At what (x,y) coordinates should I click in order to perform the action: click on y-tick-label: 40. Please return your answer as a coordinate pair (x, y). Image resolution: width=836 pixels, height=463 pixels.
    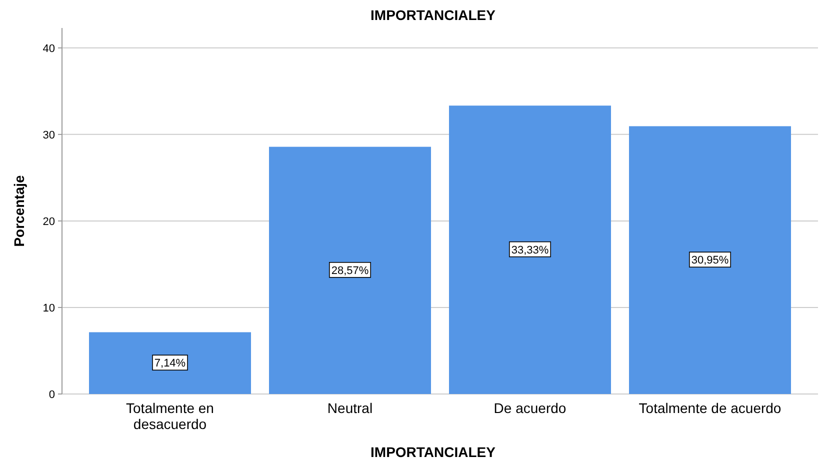
    Looking at the image, I should click on (48, 48).